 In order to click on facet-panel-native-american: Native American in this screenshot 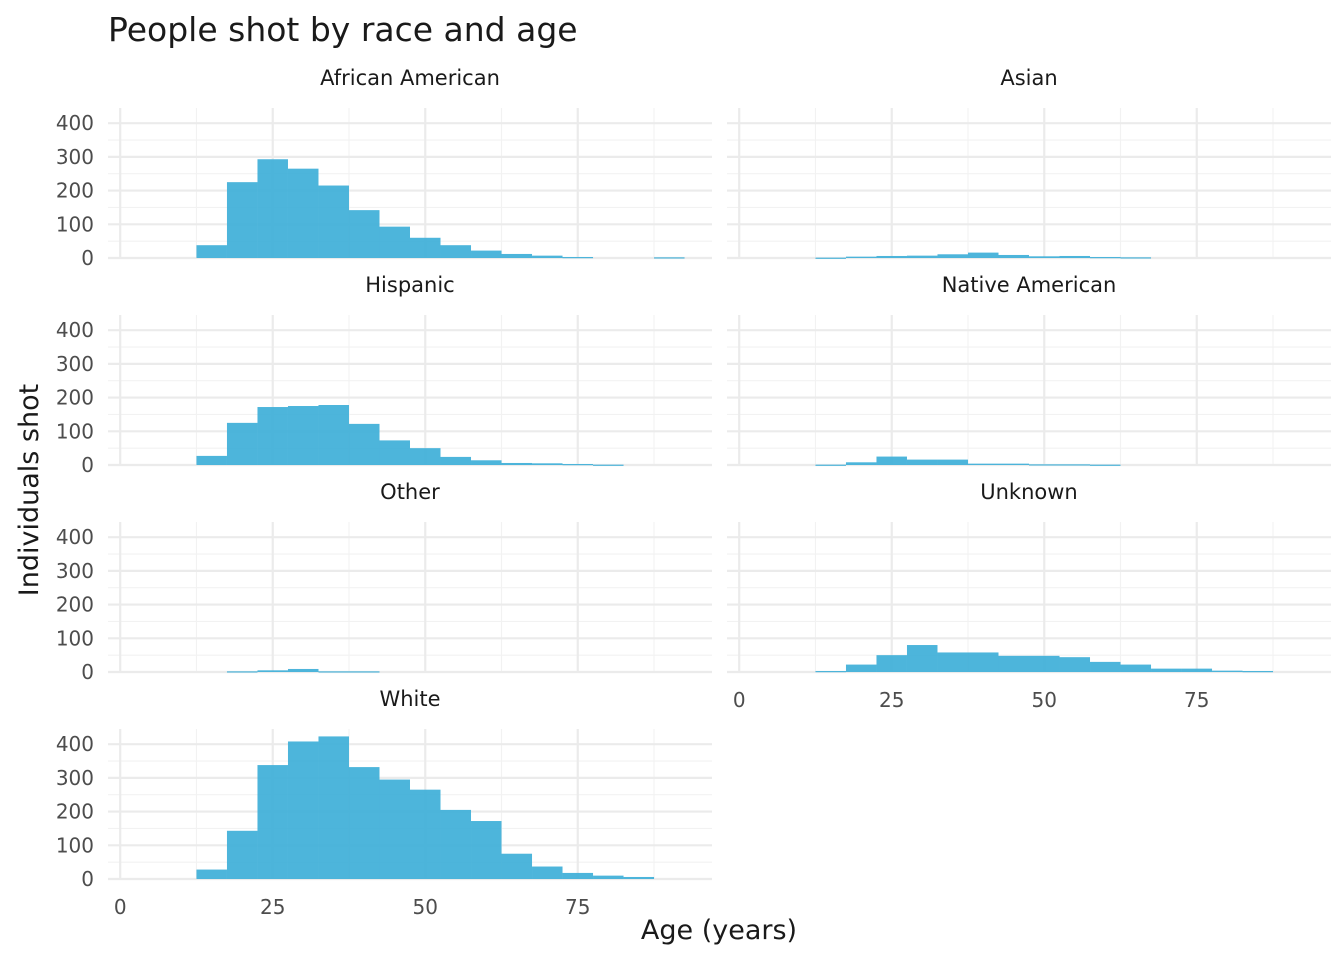, I will do `click(1029, 370)`.